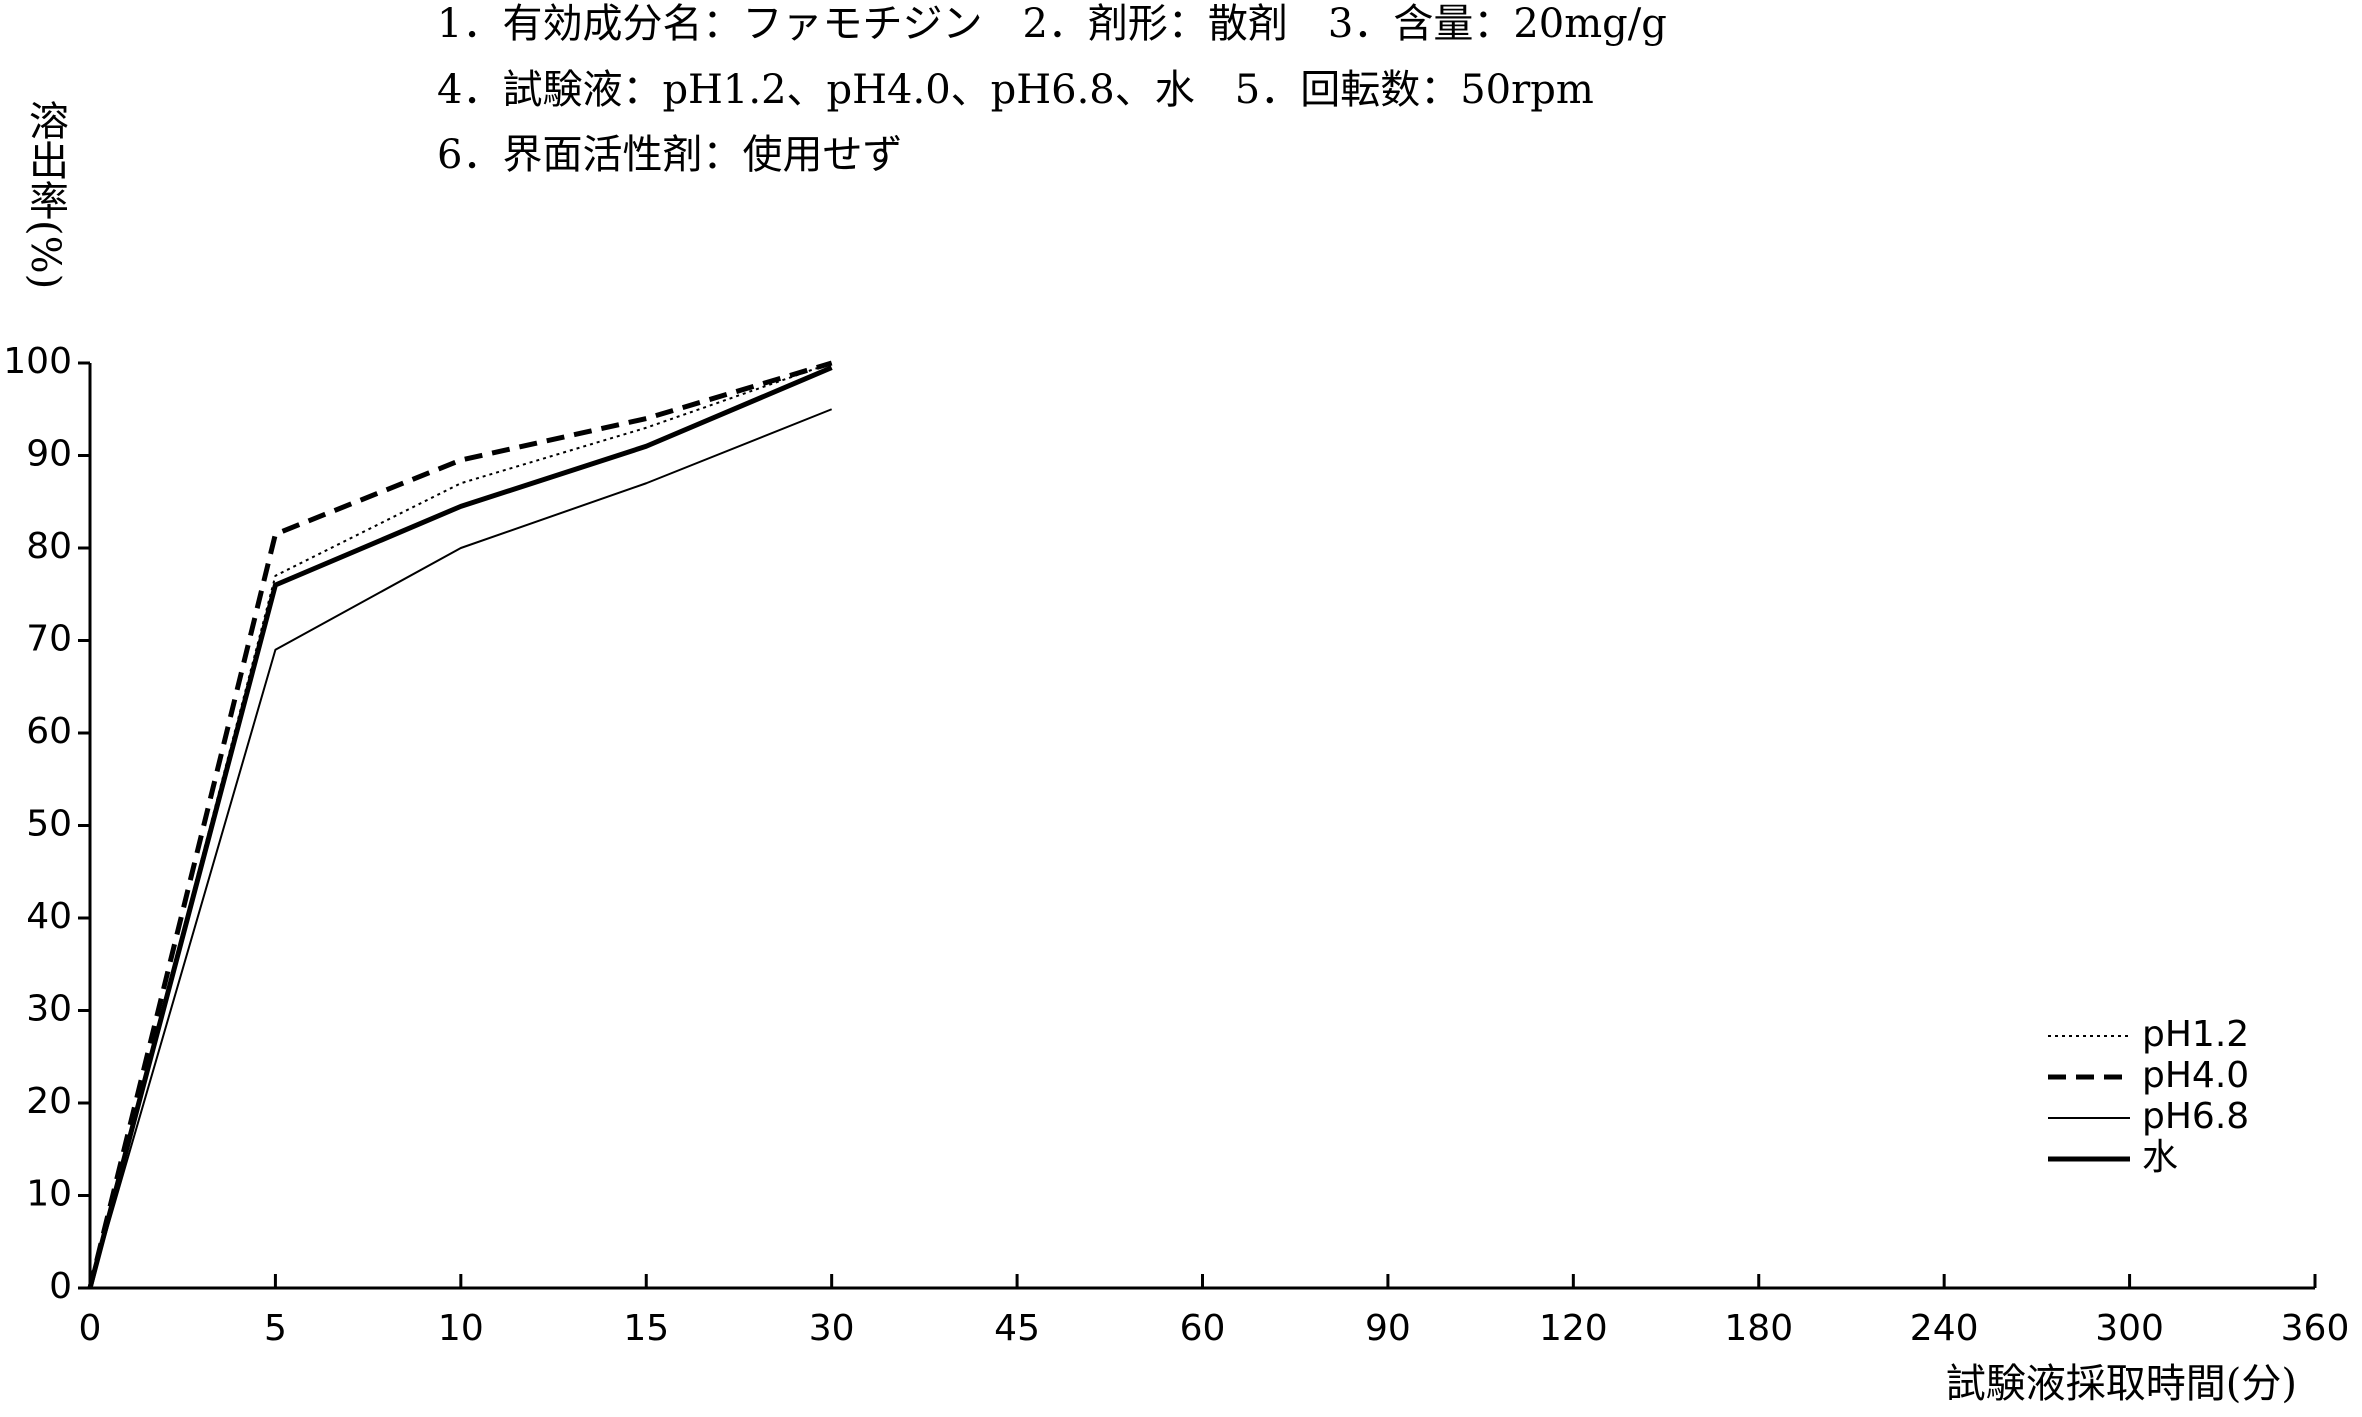 The image size is (2362, 1417). What do you see at coordinates (1017, 1328) in the screenshot?
I see `x-tick-label: 45` at bounding box center [1017, 1328].